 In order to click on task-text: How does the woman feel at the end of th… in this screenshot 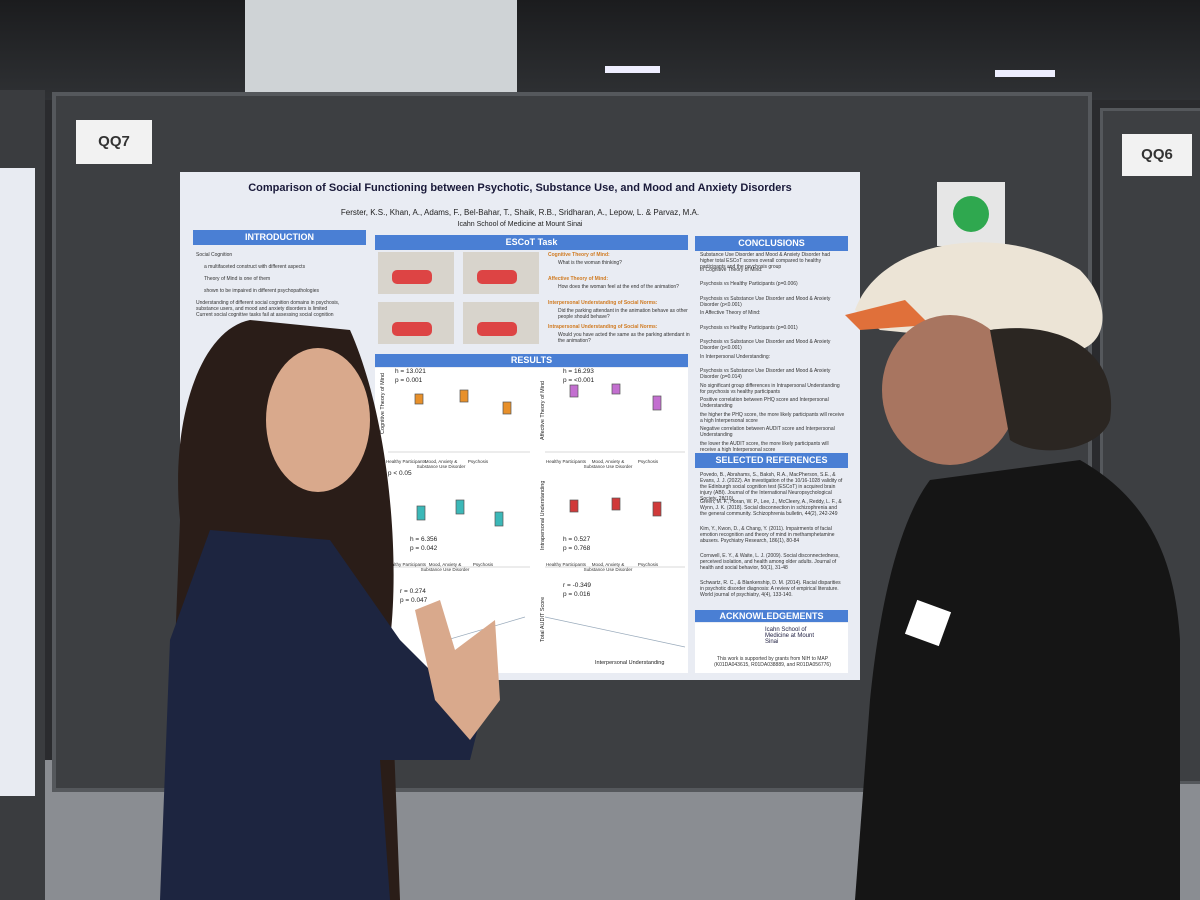, I will do `click(618, 287)`.